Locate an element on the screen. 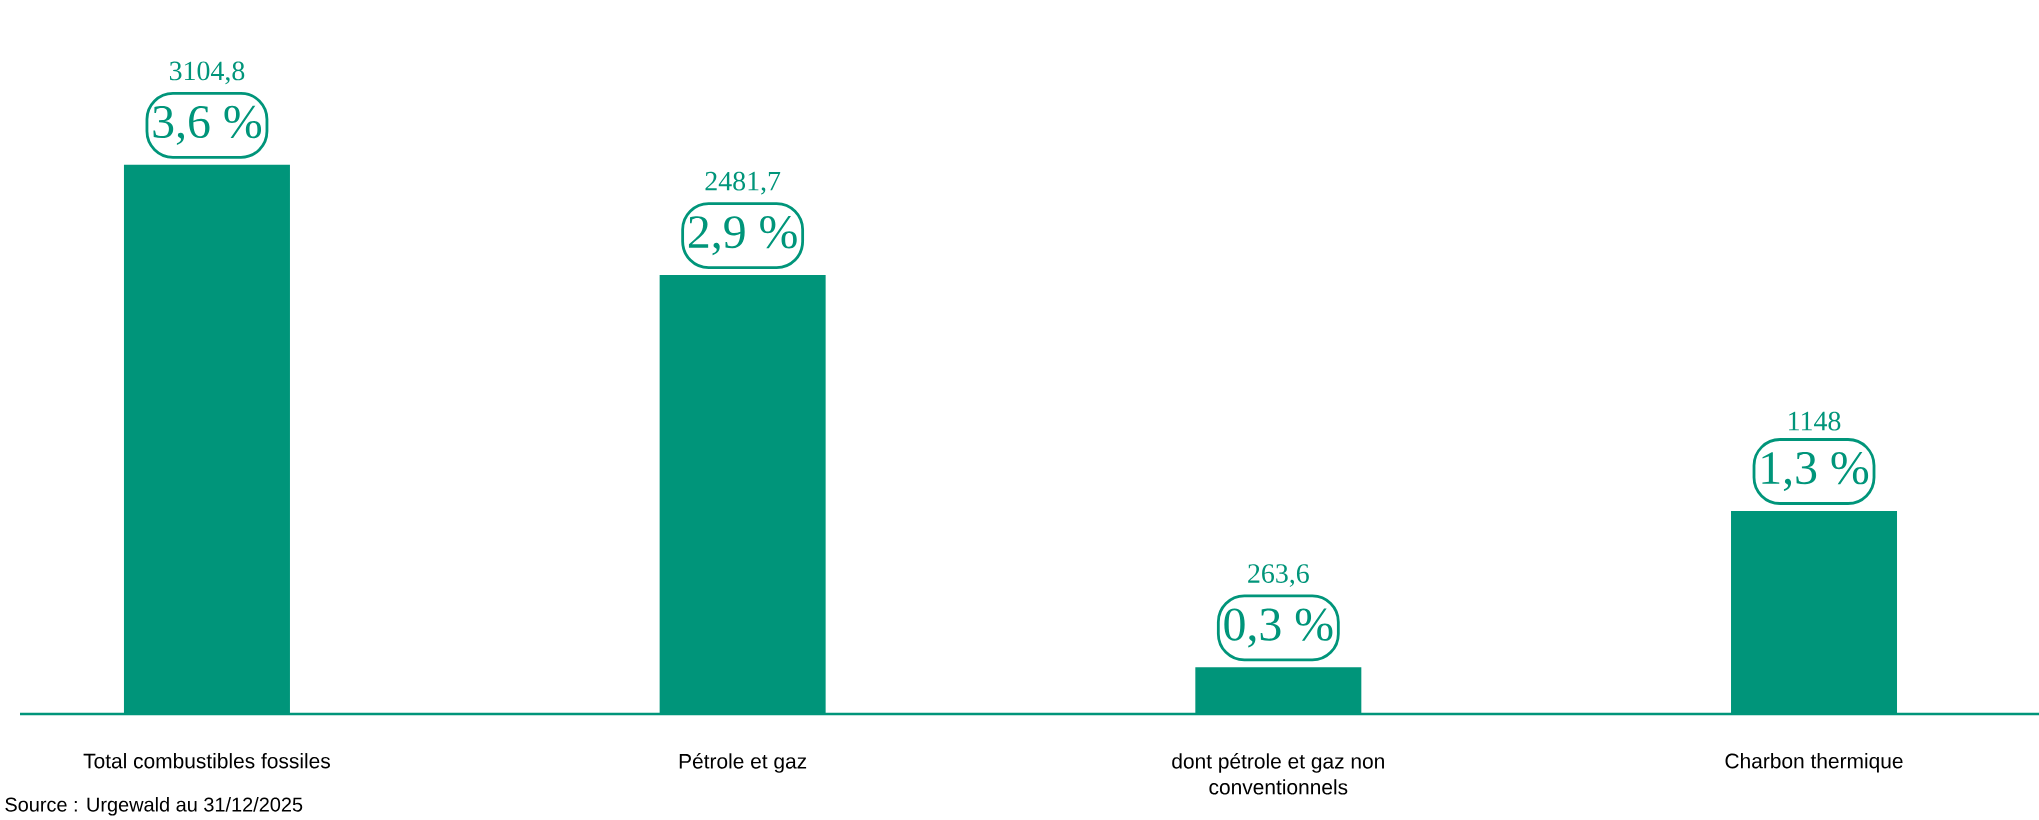 Image resolution: width=2039 pixels, height=820 pixels. annotation: 2,9 % is located at coordinates (742, 236).